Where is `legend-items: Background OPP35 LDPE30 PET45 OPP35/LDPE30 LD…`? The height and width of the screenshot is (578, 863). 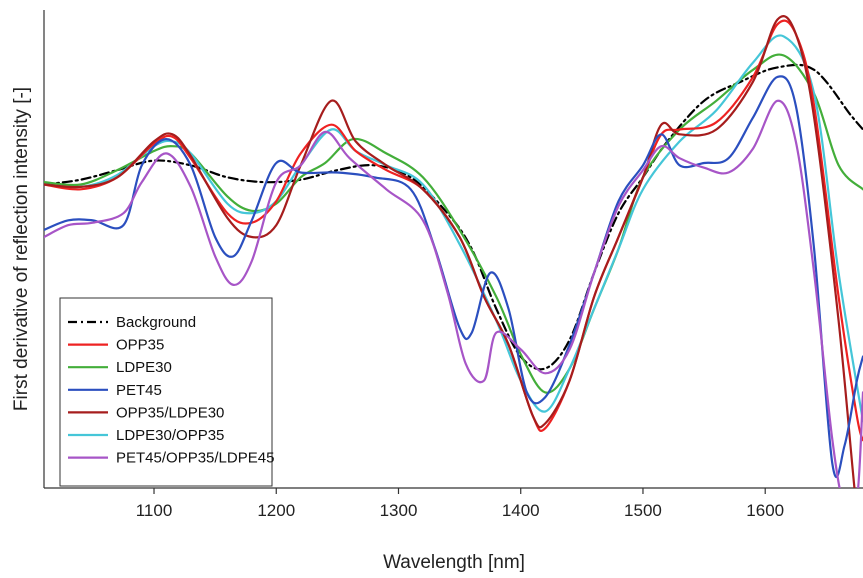
legend-items: Background OPP35 LDPE30 PET45 OPP35/LDPE30 LD… is located at coordinates (171, 390).